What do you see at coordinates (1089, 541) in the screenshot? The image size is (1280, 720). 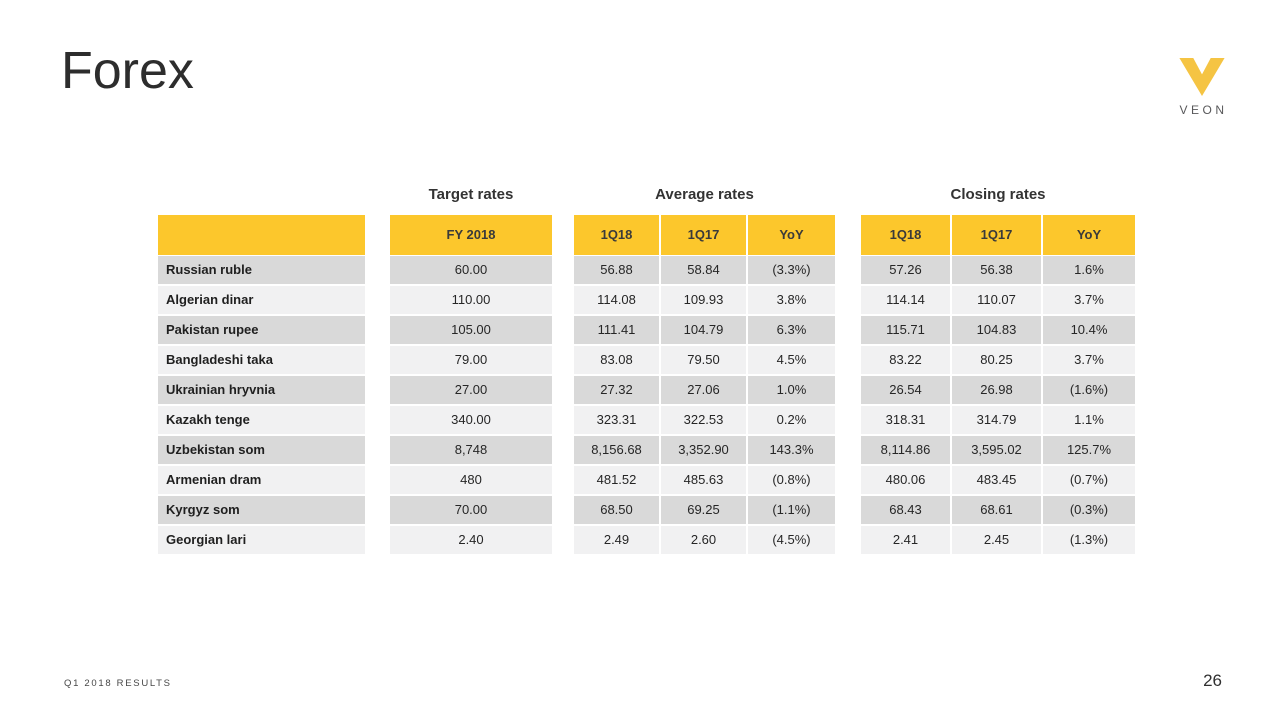 I see `cell-close-yoy: (1.3%)` at bounding box center [1089, 541].